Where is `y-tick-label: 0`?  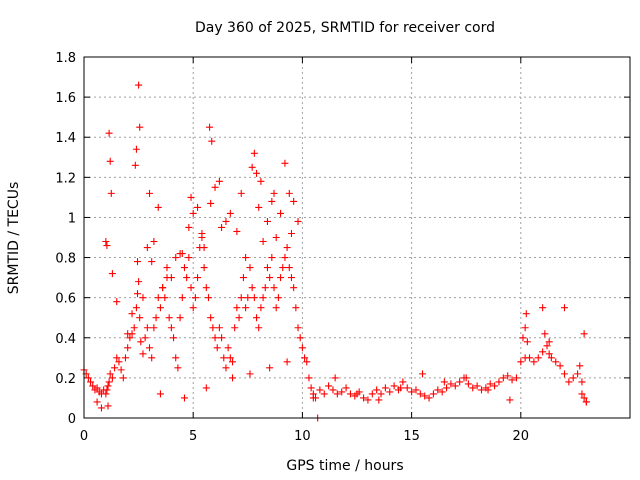
y-tick-label: 0 is located at coordinates (72, 419).